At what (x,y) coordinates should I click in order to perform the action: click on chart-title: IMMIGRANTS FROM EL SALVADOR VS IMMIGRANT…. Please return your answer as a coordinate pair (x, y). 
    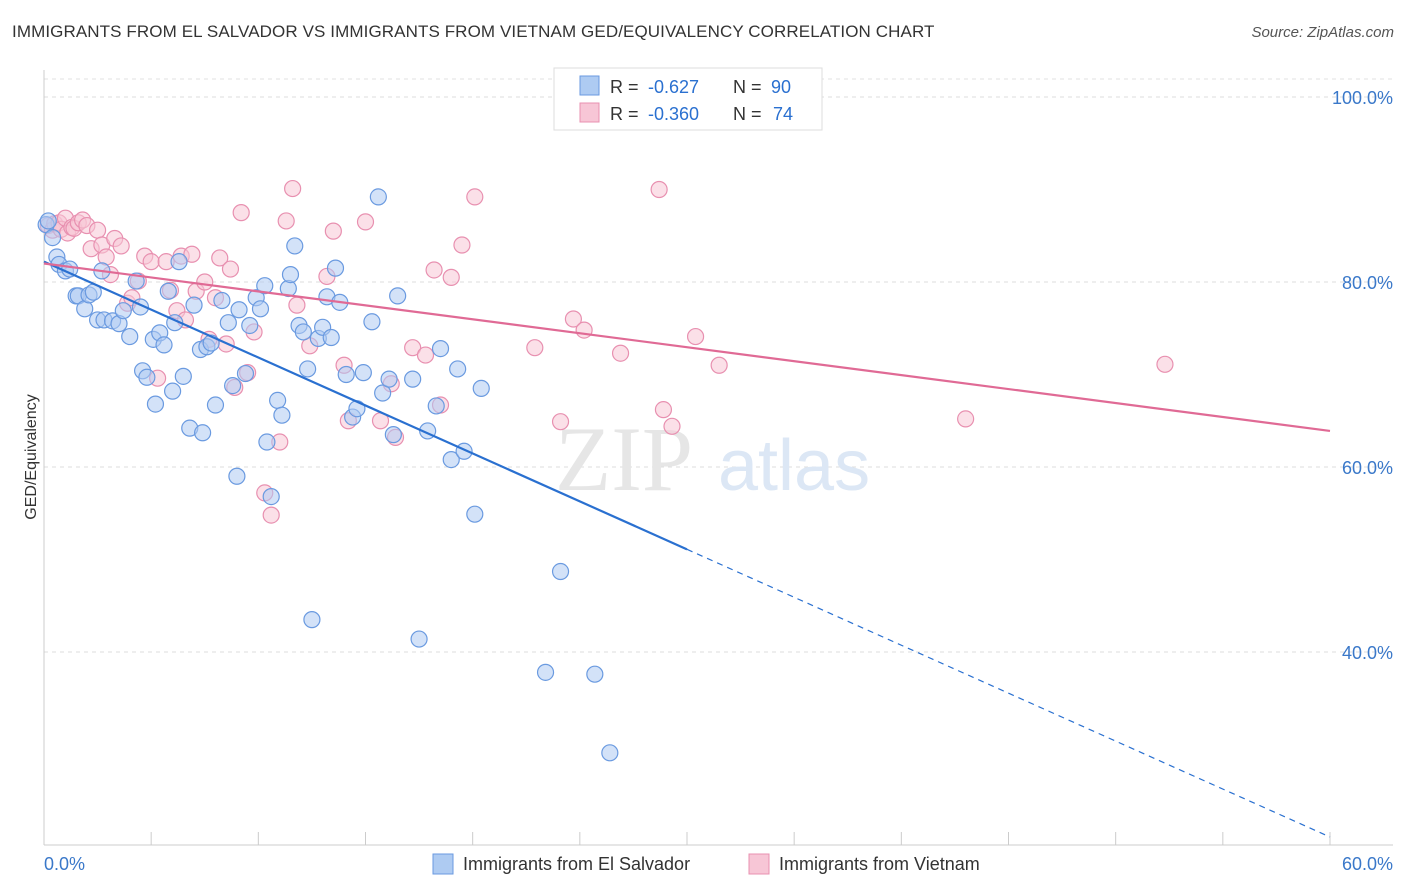
    Looking at the image, I should click on (473, 31).